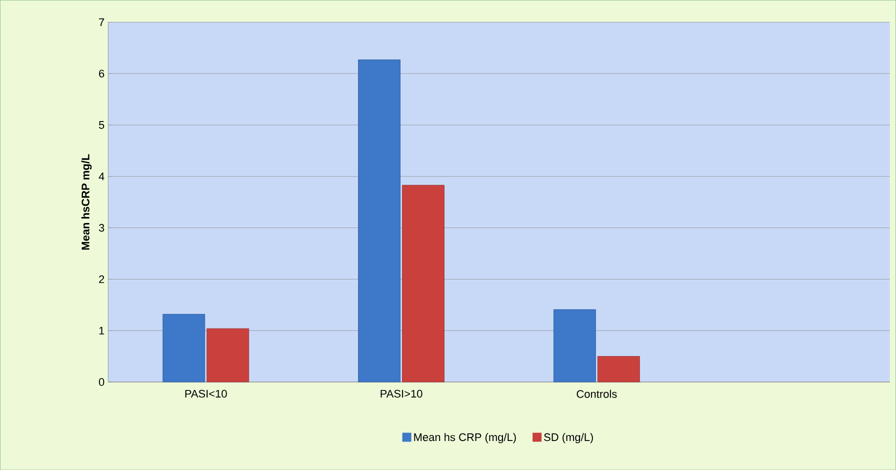  Describe the element at coordinates (101, 22) in the screenshot. I see `y-tick-label: 7` at that location.